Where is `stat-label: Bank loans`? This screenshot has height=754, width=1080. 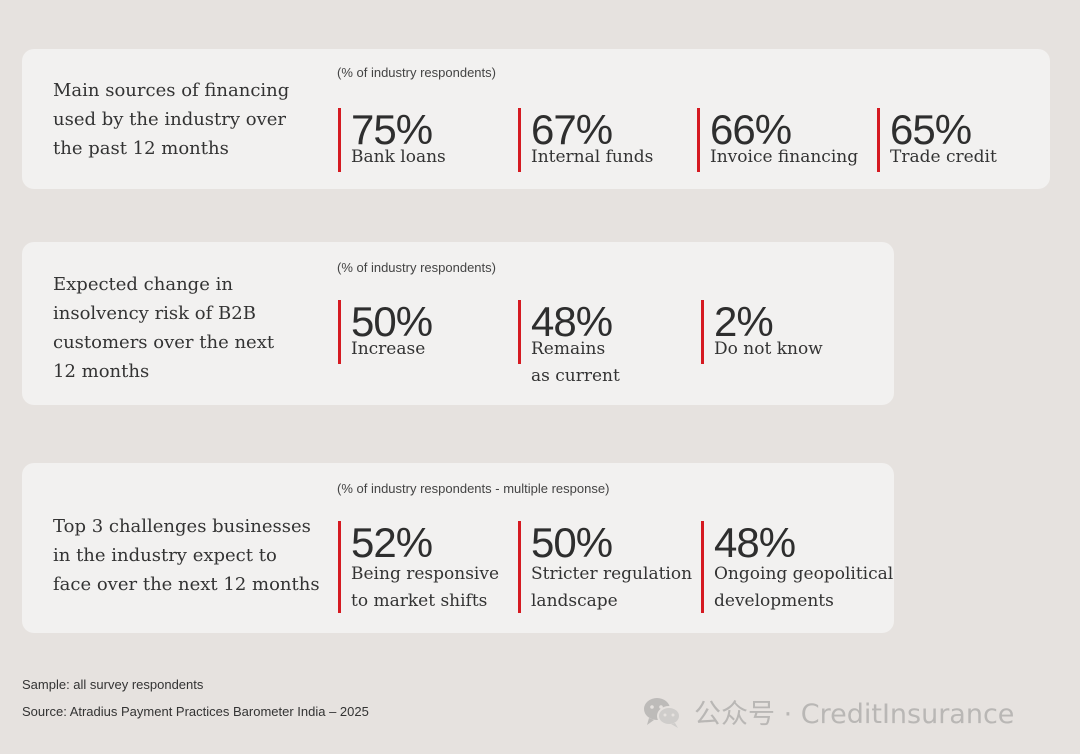
stat-label: Bank loans is located at coordinates (398, 157).